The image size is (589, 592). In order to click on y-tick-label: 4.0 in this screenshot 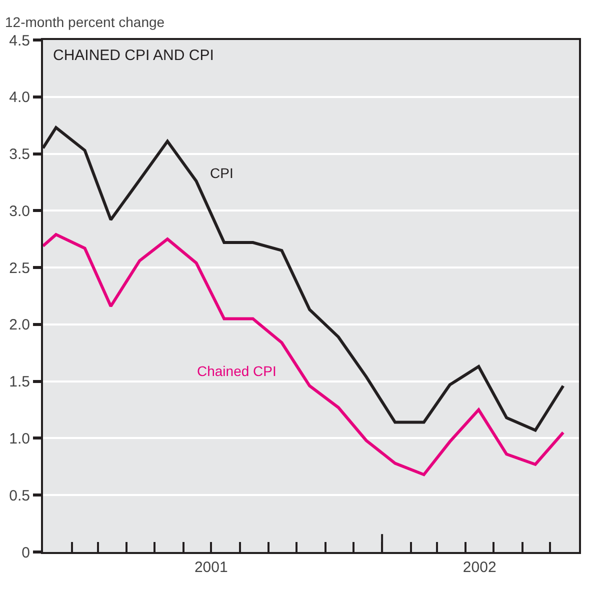, I will do `click(19, 97)`.